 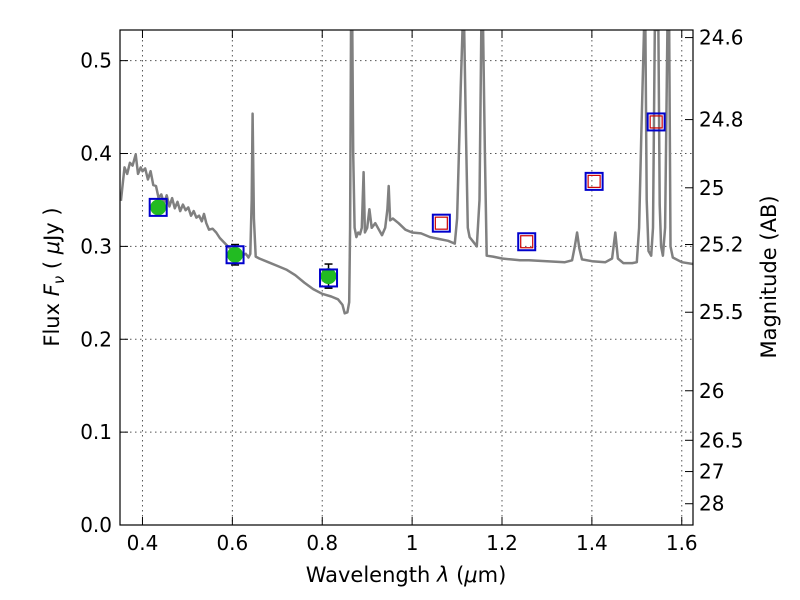 What do you see at coordinates (96, 61) in the screenshot?
I see `y-tick-label: 0.5` at bounding box center [96, 61].